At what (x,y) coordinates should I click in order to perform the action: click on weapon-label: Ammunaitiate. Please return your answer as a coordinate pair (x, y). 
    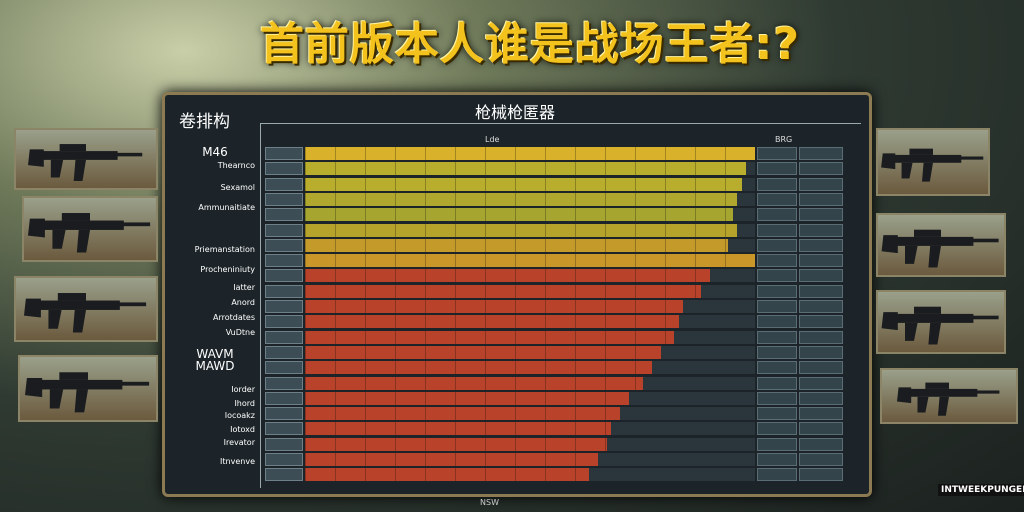
    Looking at the image, I should click on (226, 207).